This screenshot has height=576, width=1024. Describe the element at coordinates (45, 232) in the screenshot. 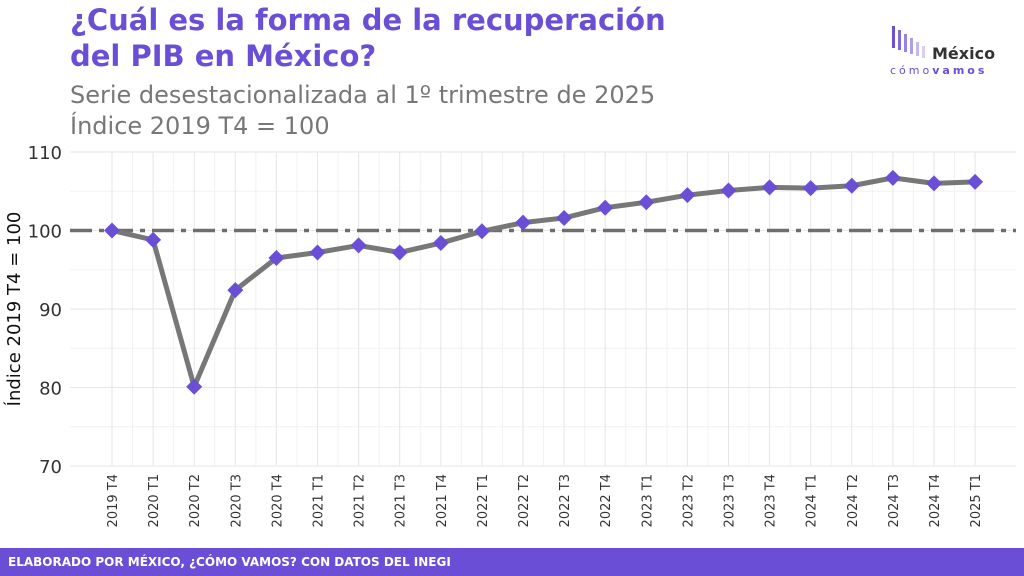

I see `y-tick-label: 100` at that location.